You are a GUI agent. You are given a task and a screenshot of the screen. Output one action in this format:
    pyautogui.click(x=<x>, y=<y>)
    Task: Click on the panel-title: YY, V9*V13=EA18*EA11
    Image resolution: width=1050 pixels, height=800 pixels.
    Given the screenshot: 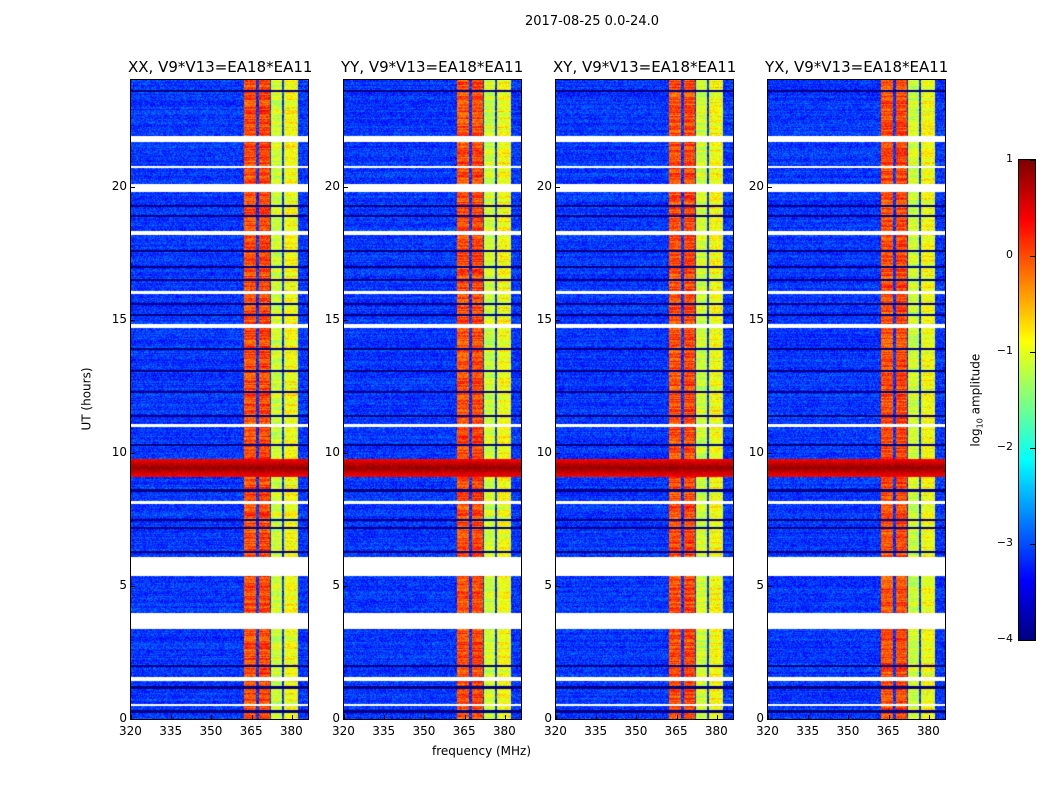 What is the action you would take?
    pyautogui.click(x=432, y=67)
    